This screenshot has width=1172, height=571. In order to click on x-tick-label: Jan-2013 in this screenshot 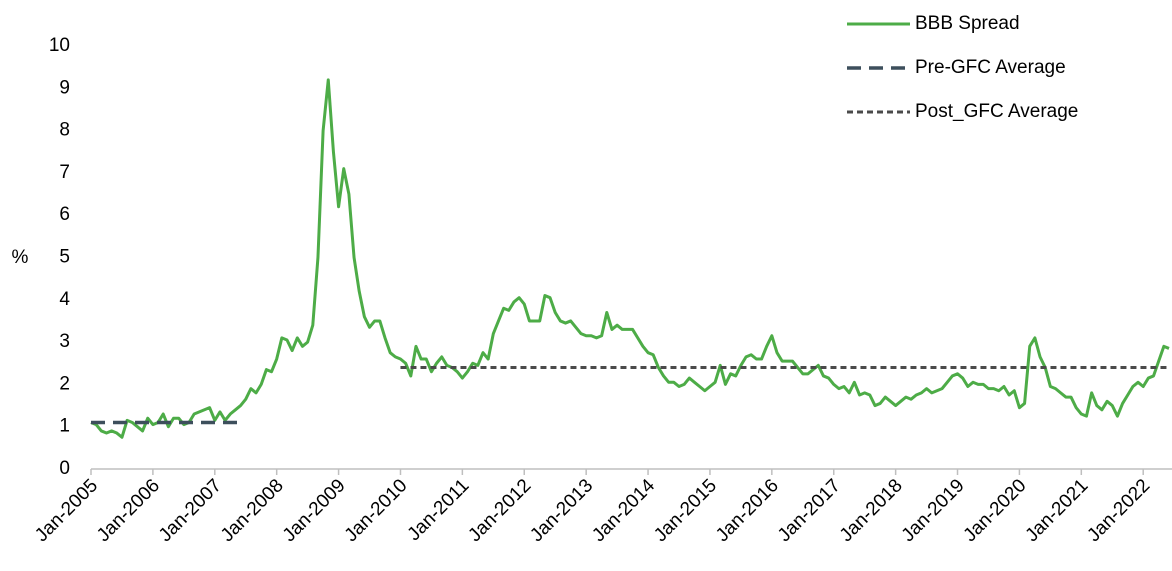, I will do `click(561, 510)`.